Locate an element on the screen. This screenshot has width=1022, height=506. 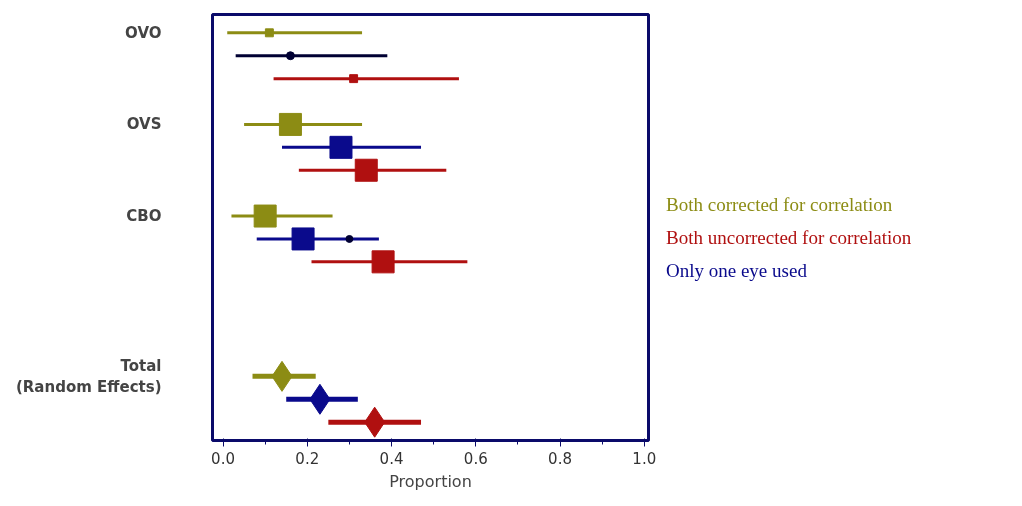
y-tick-label: OVO is located at coordinates (143, 32).